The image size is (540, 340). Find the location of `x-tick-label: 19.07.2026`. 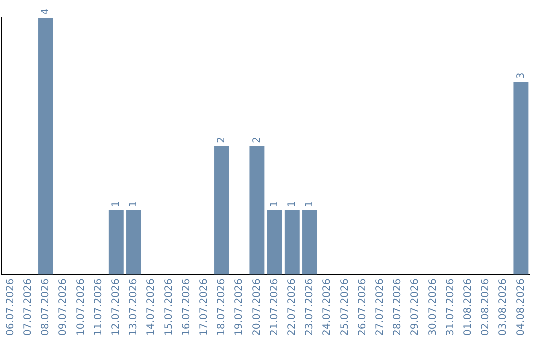

x-tick-label: 19.07.2026 is located at coordinates (240, 307).